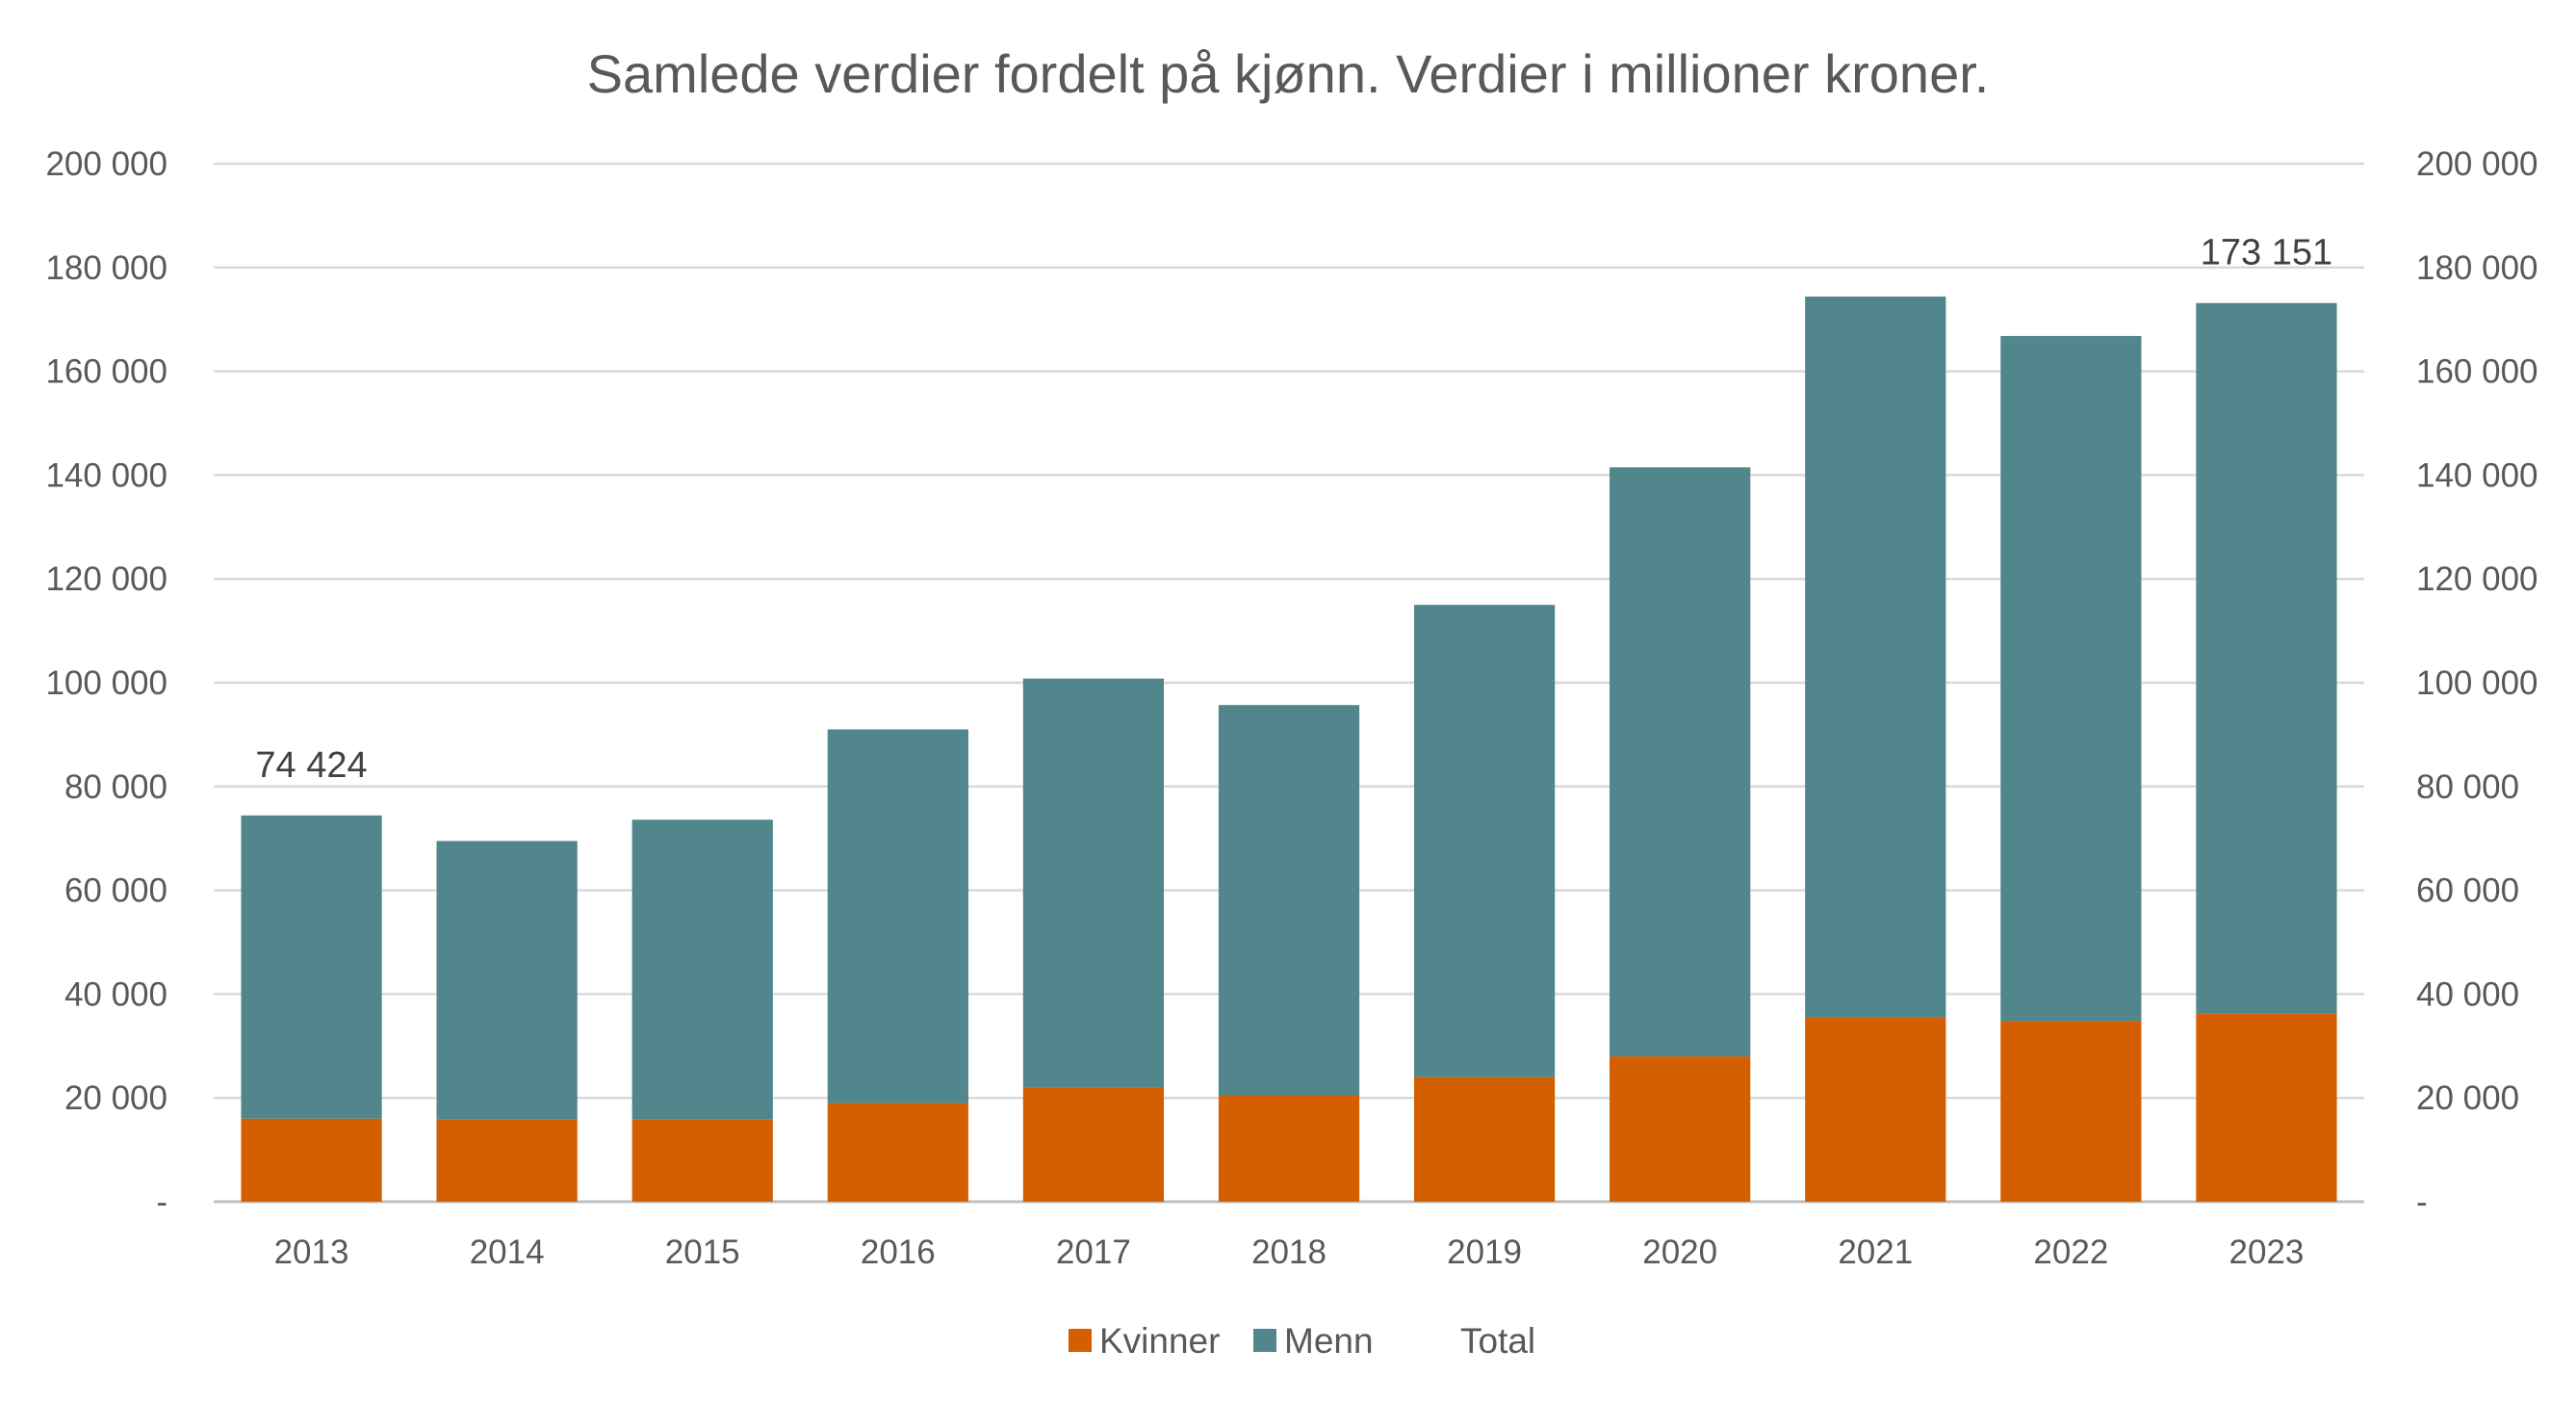 This screenshot has width=2576, height=1402. What do you see at coordinates (2477, 372) in the screenshot?
I see `y-tick-label-right: 160 000` at bounding box center [2477, 372].